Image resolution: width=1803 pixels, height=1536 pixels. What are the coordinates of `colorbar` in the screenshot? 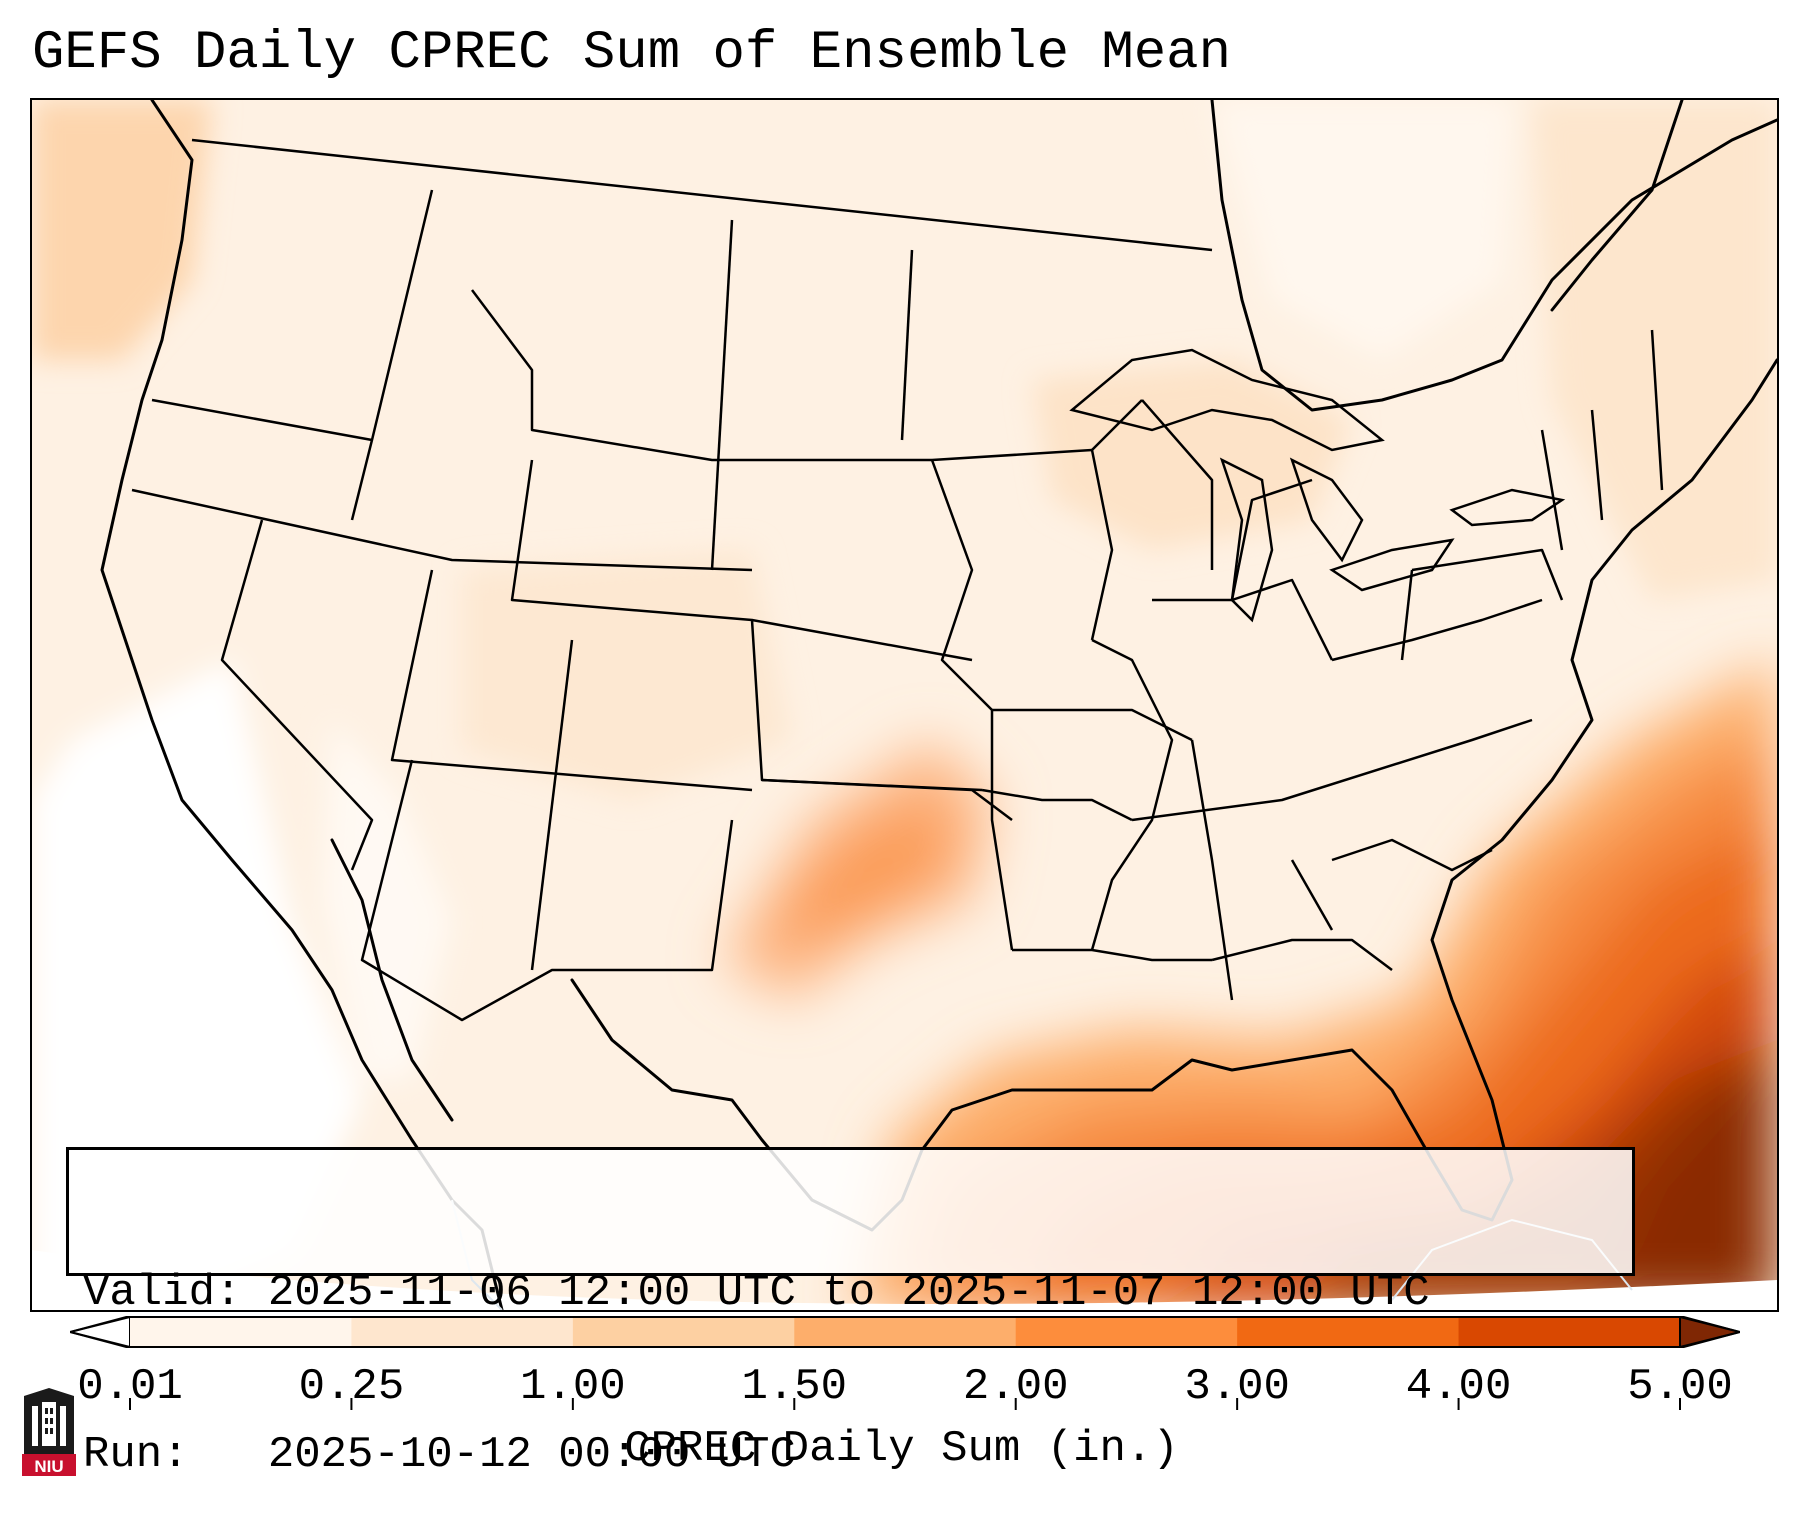 It's located at (905, 1332).